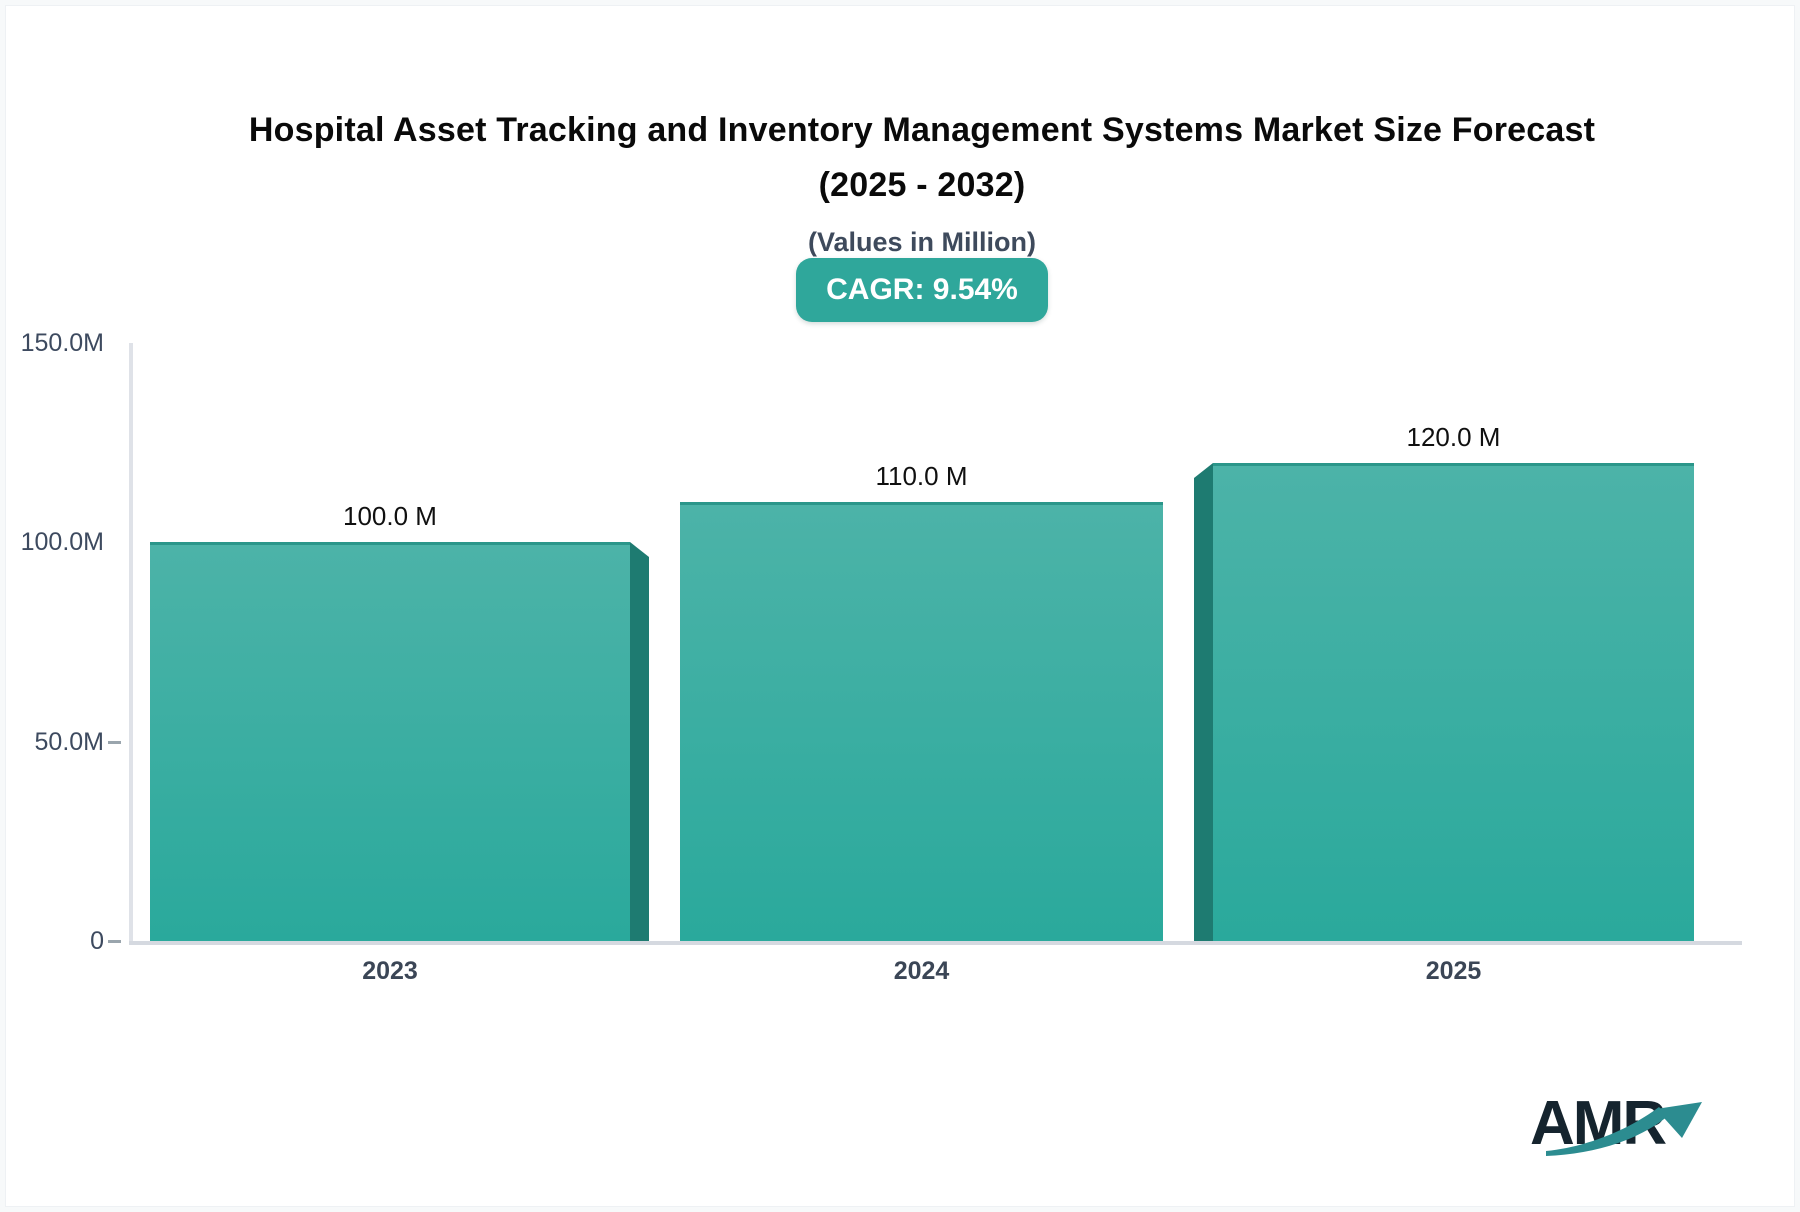 This screenshot has height=1212, width=1800. I want to click on y-axis-tick-label: 50.0M, so click(69, 742).